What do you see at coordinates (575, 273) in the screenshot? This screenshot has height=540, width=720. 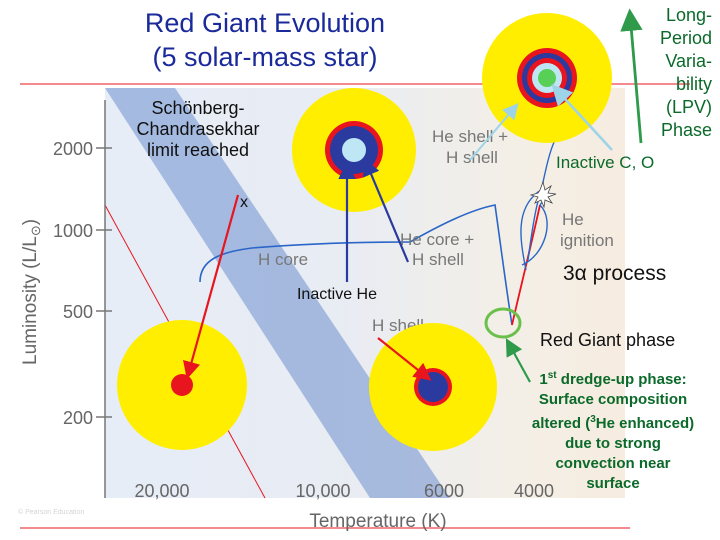 I see `triple-alpha-symbol: 3α` at bounding box center [575, 273].